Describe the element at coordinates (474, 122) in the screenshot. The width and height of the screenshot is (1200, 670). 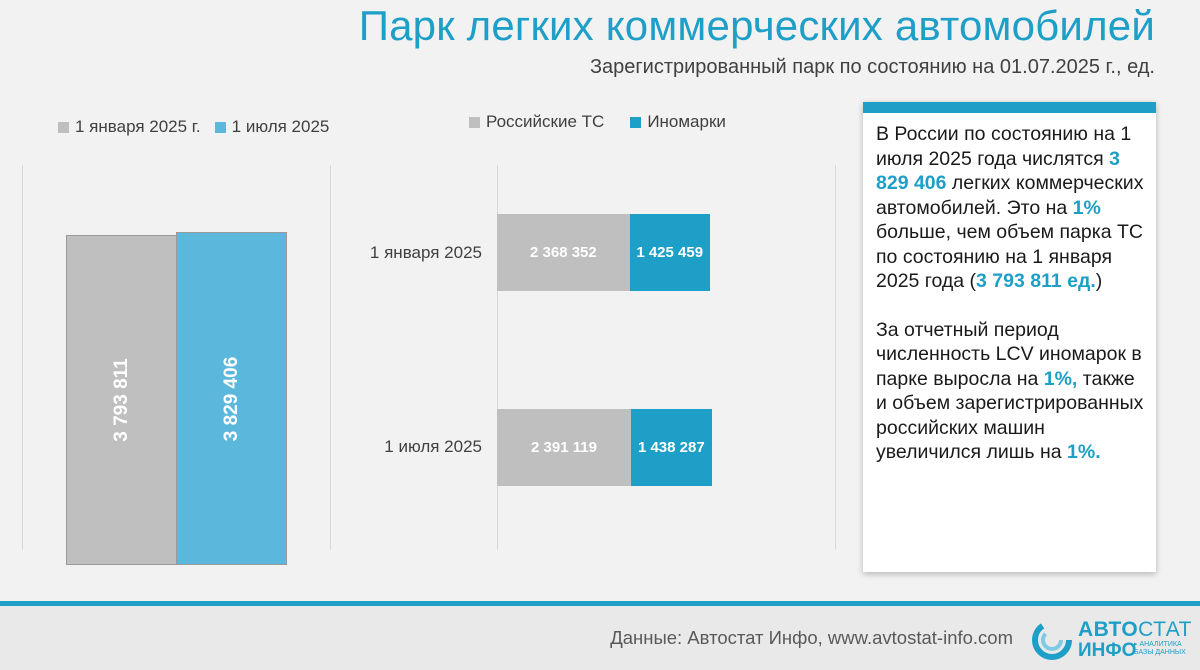
I see `legend-swatch-russian` at that location.